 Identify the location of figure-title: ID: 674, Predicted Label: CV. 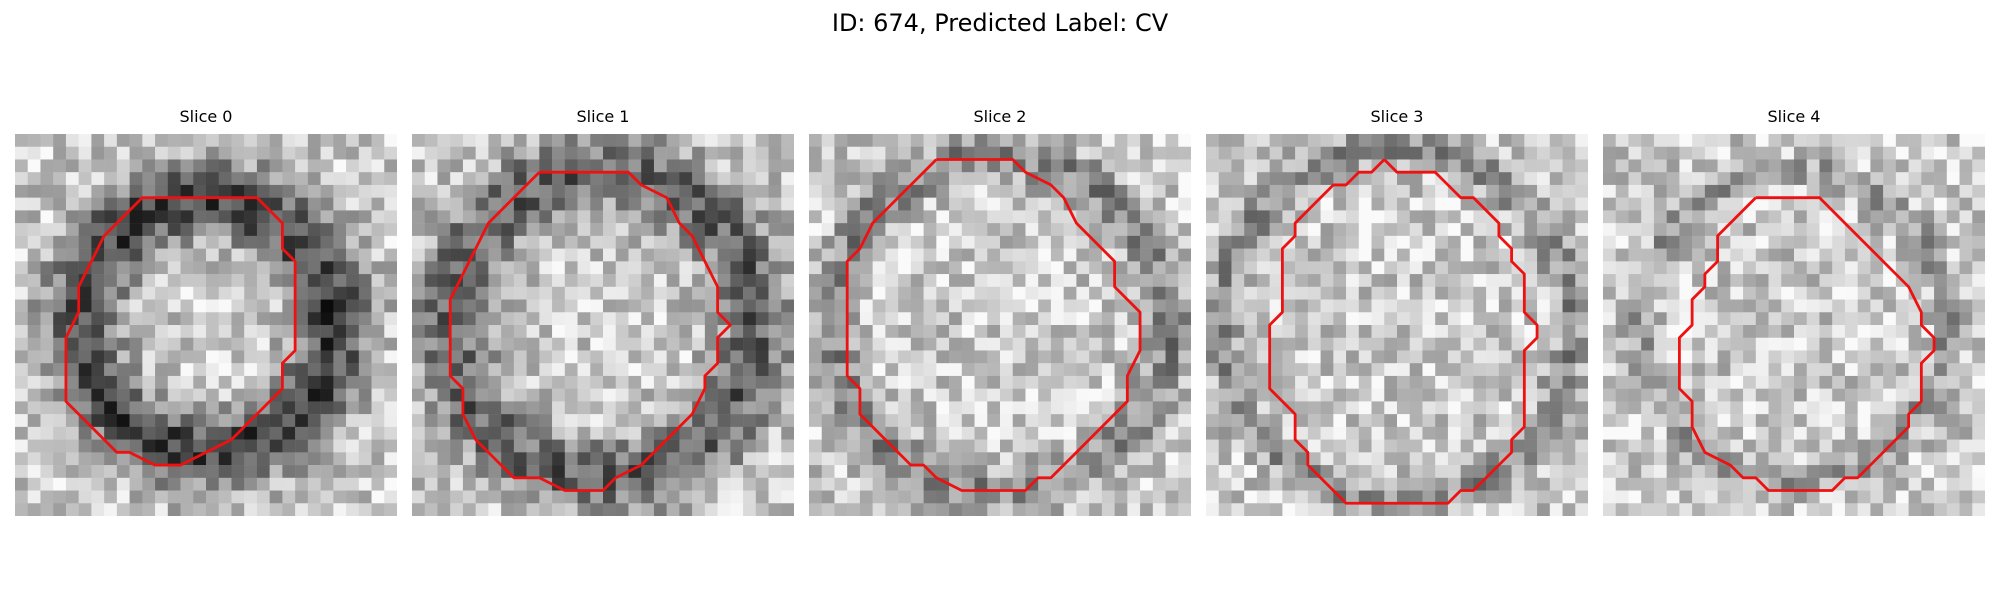
(1000, 23).